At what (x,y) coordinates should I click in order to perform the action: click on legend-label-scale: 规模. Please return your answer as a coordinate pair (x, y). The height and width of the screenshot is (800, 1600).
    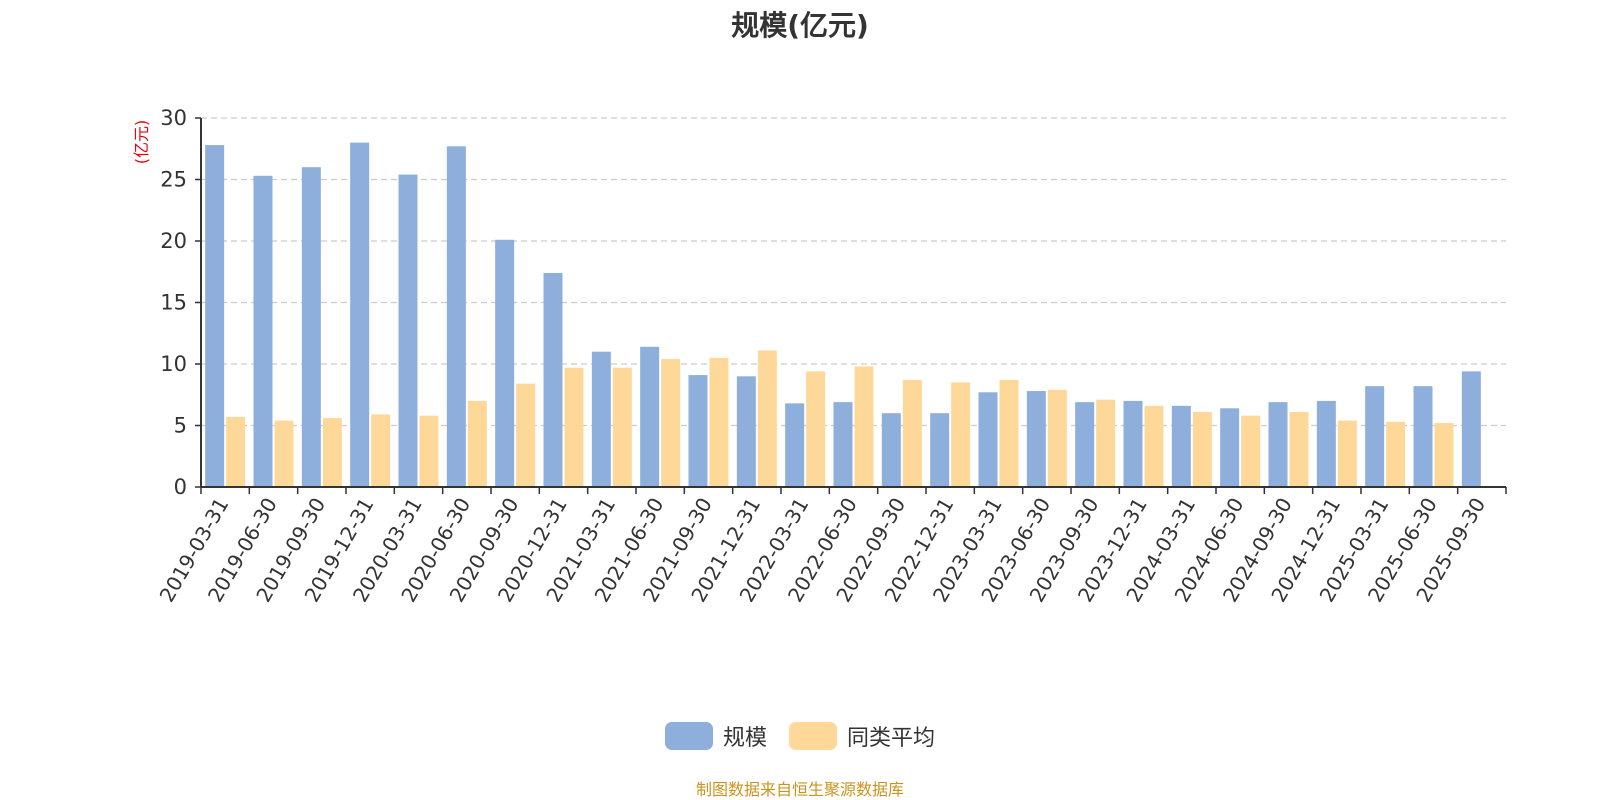
    Looking at the image, I should click on (744, 738).